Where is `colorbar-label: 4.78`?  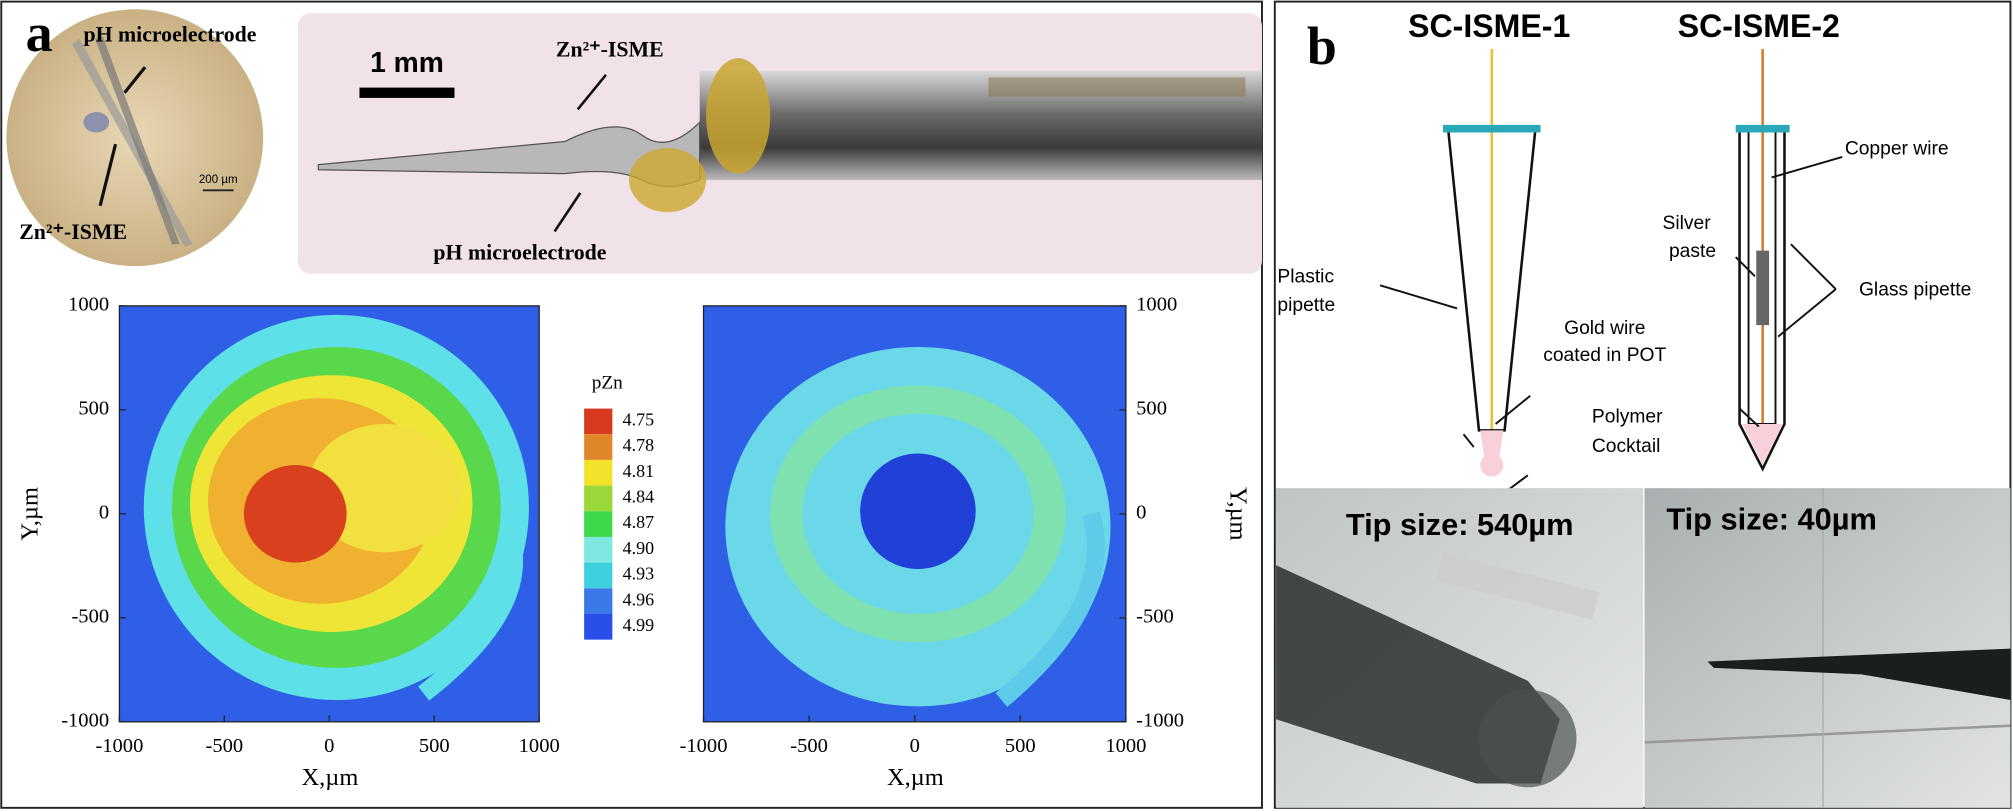
colorbar-label: 4.78 is located at coordinates (638, 445).